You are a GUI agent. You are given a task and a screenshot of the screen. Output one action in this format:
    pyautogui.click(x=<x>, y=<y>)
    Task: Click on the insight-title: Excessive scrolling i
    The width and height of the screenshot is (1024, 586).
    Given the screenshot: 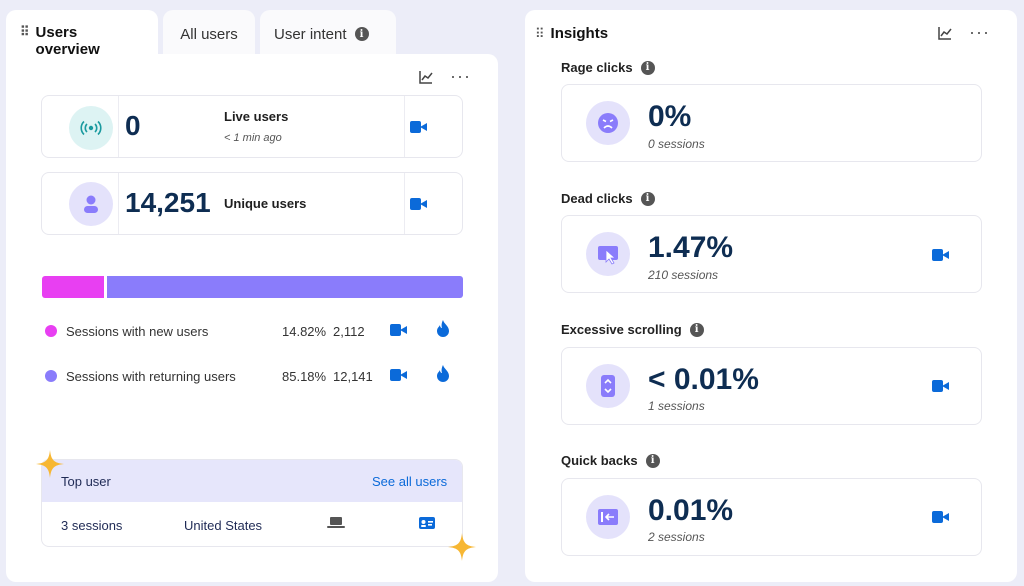 What is the action you would take?
    pyautogui.click(x=632, y=329)
    